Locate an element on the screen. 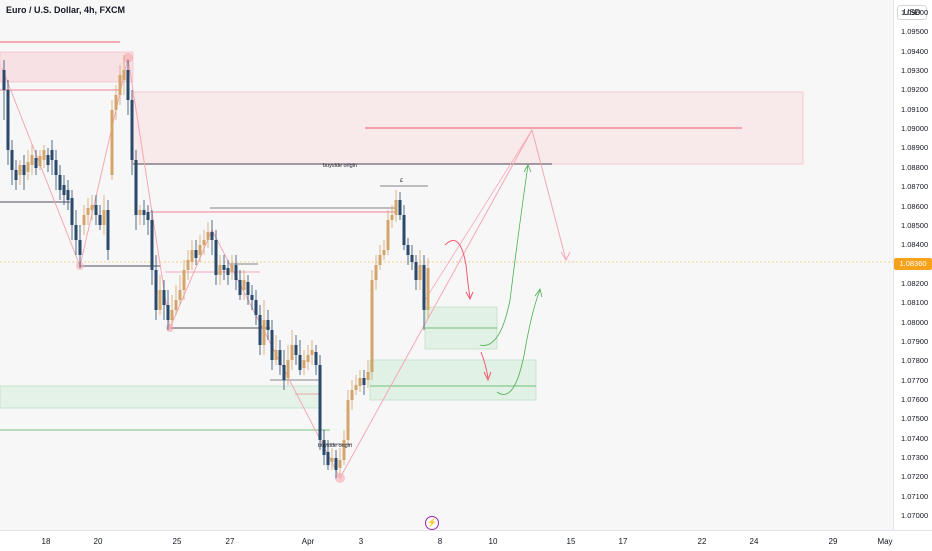  time-tick-label: 20 is located at coordinates (98, 541).